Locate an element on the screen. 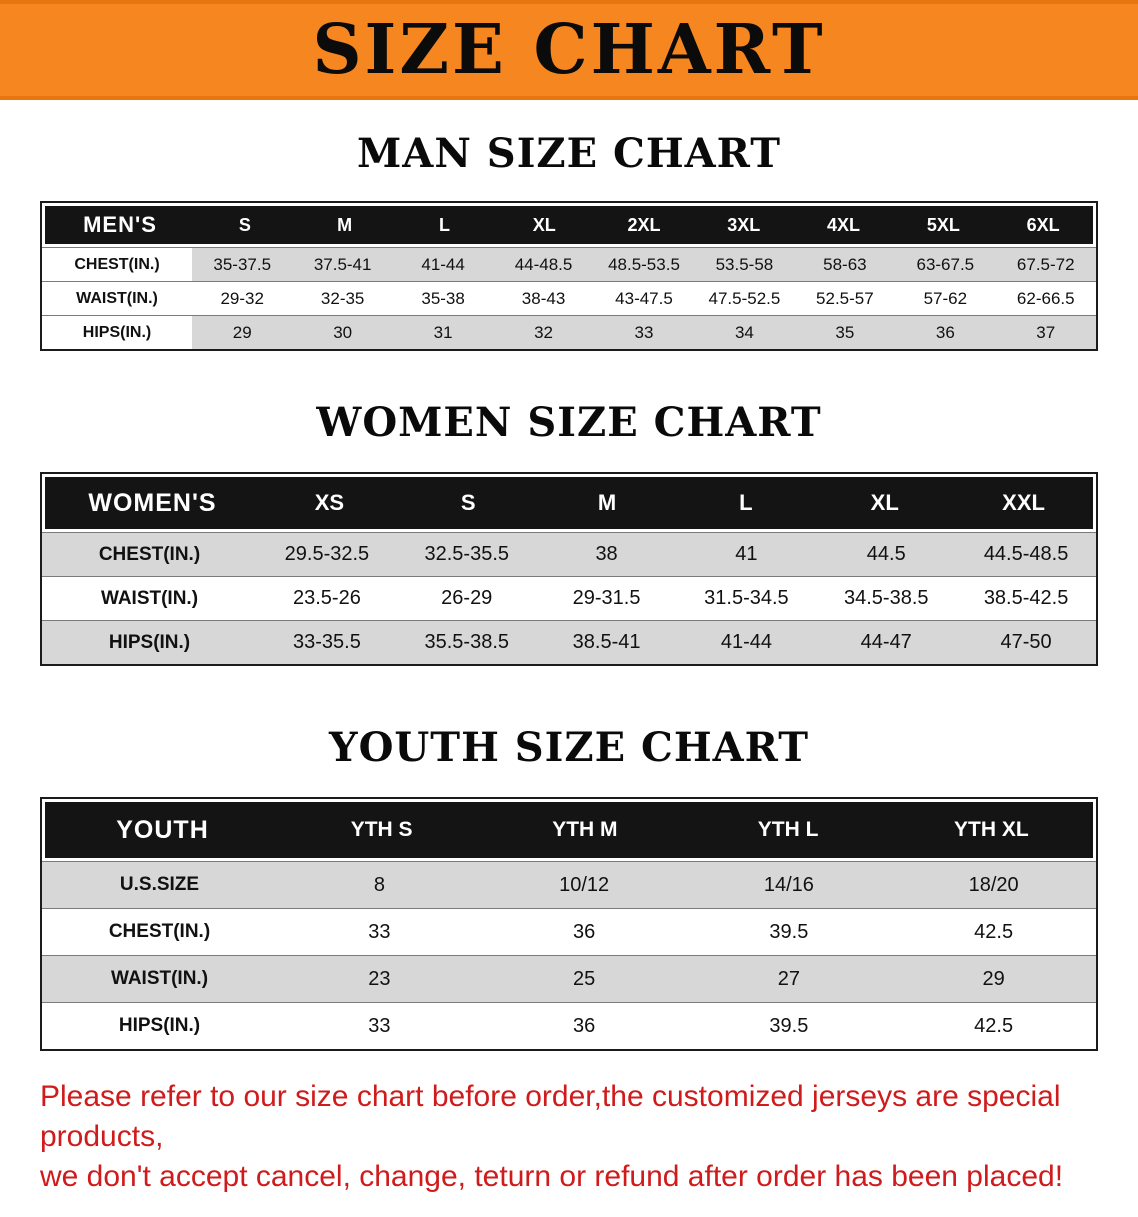 Image resolution: width=1138 pixels, height=1217 pixels. measurement-value: 63-67.5 is located at coordinates (945, 264).